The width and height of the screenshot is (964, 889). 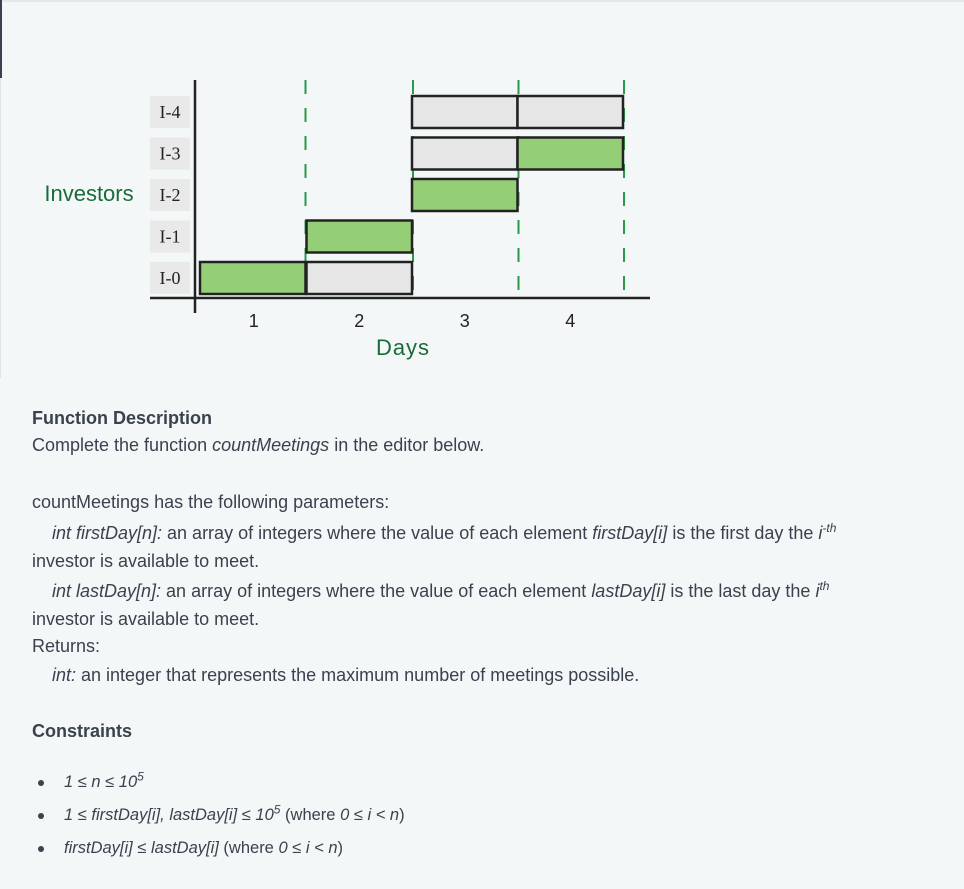 What do you see at coordinates (122, 445) in the screenshot?
I see `fd-prefix: Complete the function` at bounding box center [122, 445].